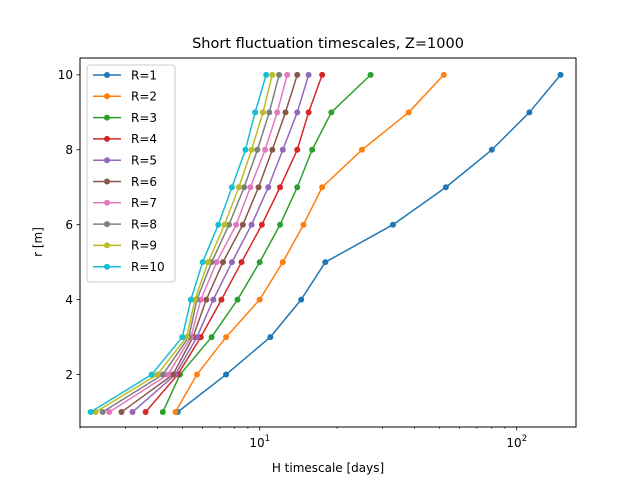 The image size is (640, 480). I want to click on legend: R=1 R=2 R=3 R=4 R=5 R=6 R=7 R=8 R=9 R=10, so click(131, 173).